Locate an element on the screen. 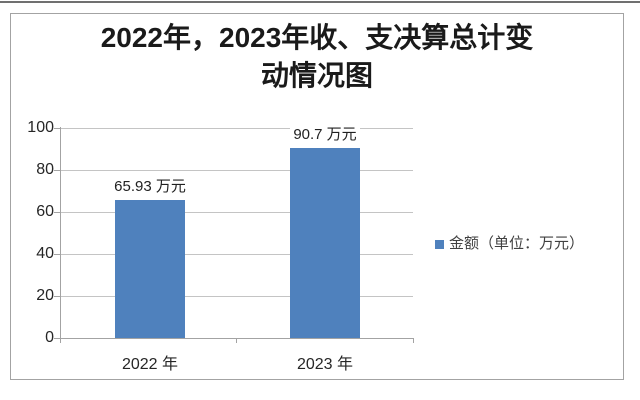 This screenshot has height=400, width=640. y-tick-label-20: 20 is located at coordinates (45, 295).